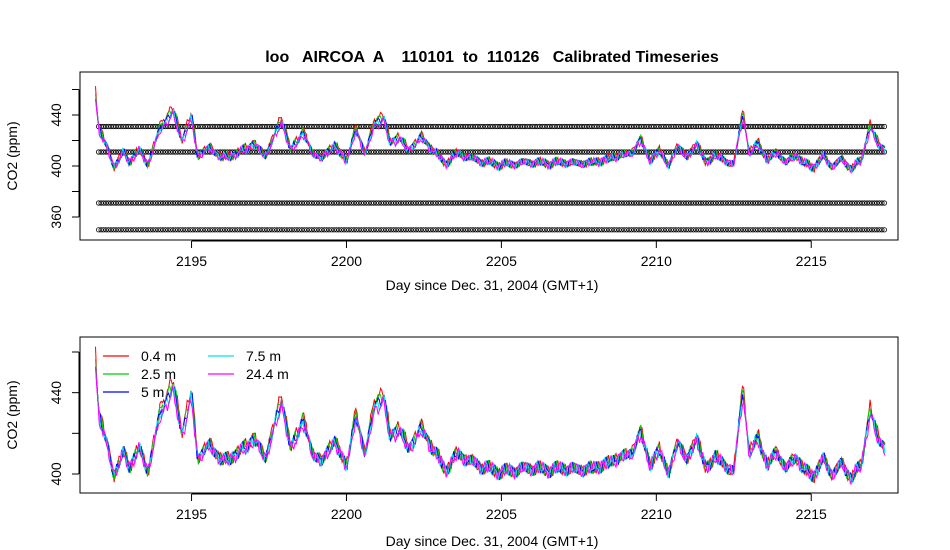 The height and width of the screenshot is (550, 950). I want to click on x-tick-label: 2200, so click(346, 514).